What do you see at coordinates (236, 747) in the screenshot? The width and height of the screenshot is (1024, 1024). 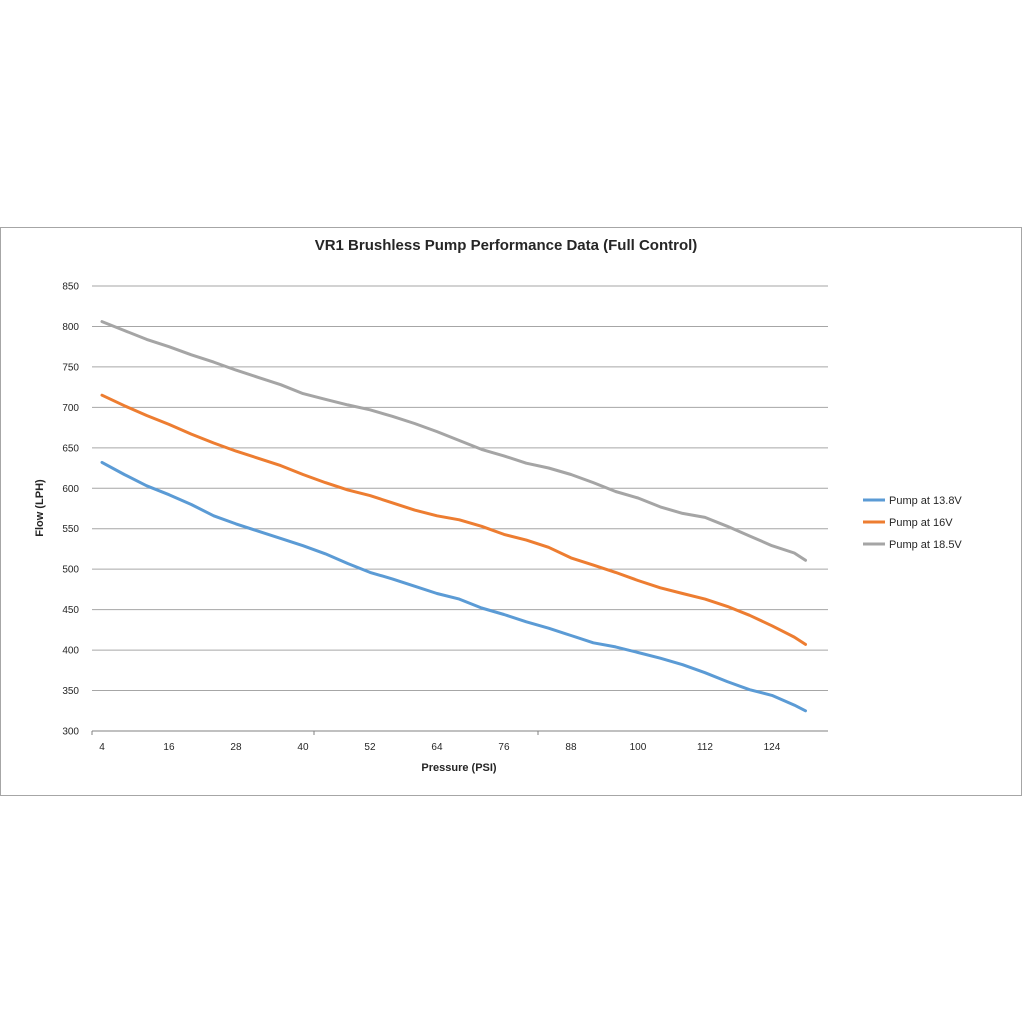 I see `x-tick-label: 28` at bounding box center [236, 747].